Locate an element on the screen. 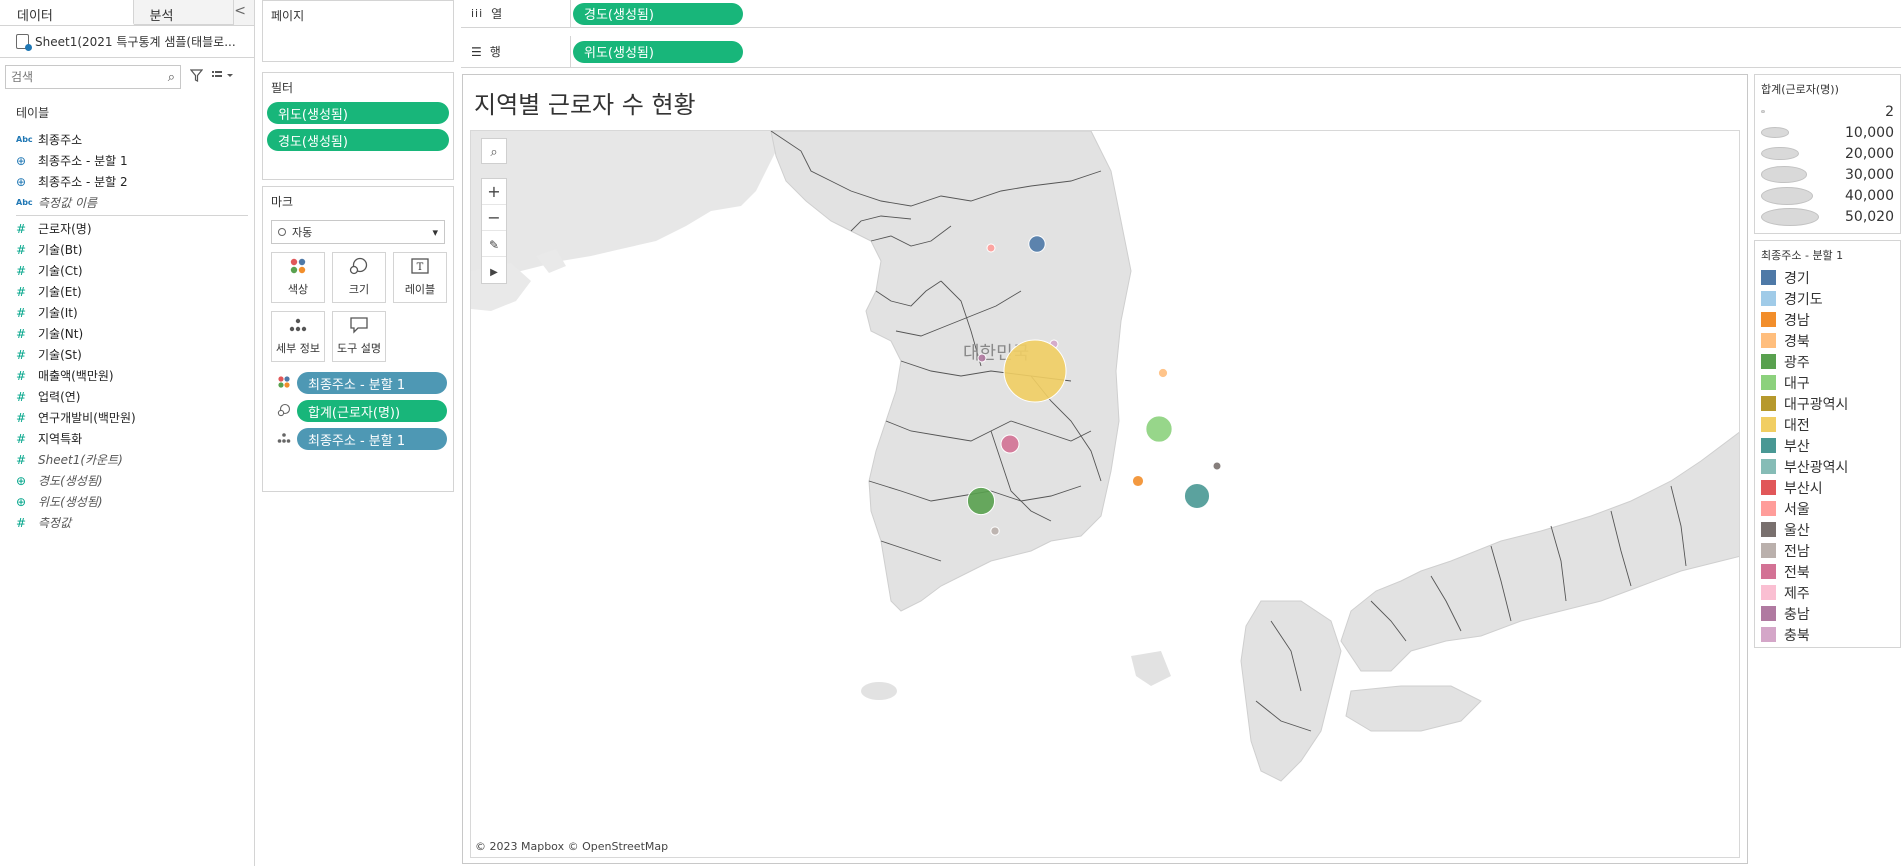 The width and height of the screenshot is (1901, 866). color-legend-row: 부산시 is located at coordinates (1827, 487).